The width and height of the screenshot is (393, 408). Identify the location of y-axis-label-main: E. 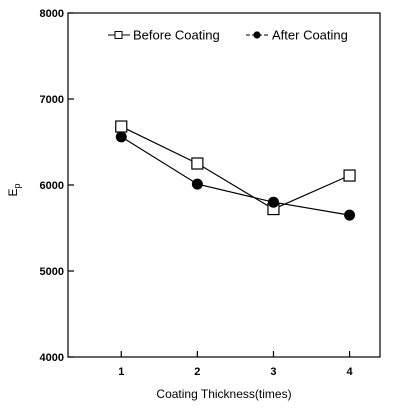
(13, 193).